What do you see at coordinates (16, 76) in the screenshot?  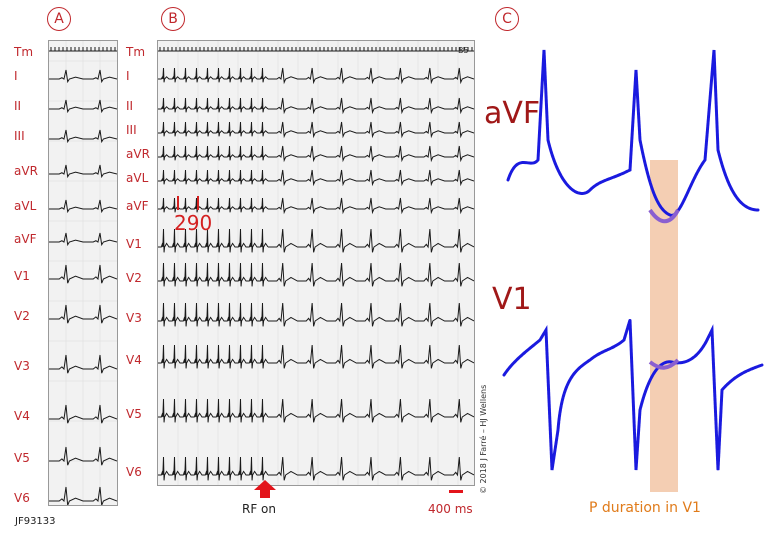 I see `panel-a-lead-label-i: I` at bounding box center [16, 76].